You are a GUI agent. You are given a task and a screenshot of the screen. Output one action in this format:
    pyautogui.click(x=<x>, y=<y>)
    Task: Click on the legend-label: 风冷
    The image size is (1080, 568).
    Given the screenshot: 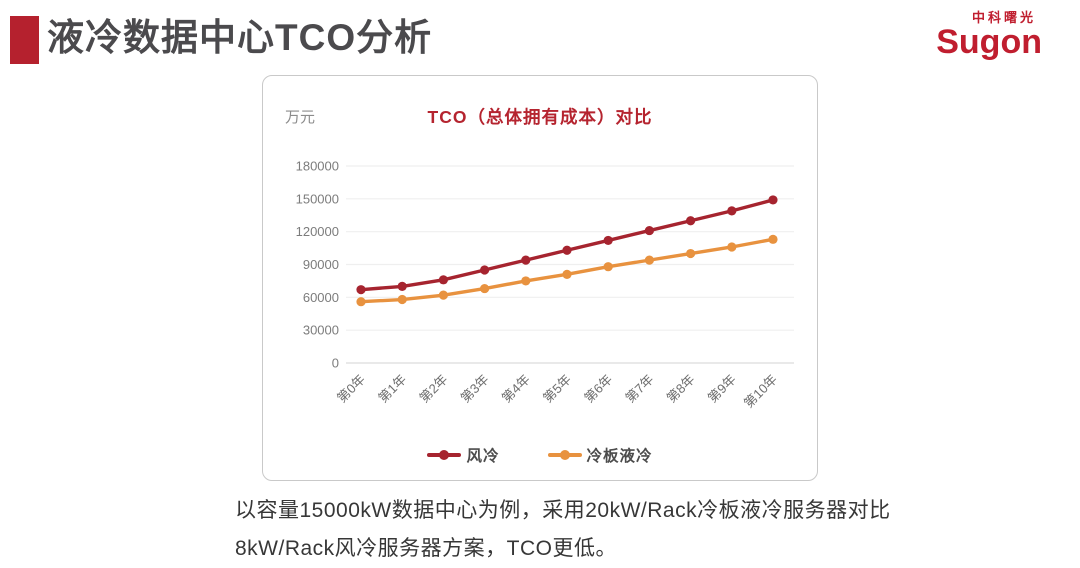 What is the action you would take?
    pyautogui.click(x=483, y=456)
    